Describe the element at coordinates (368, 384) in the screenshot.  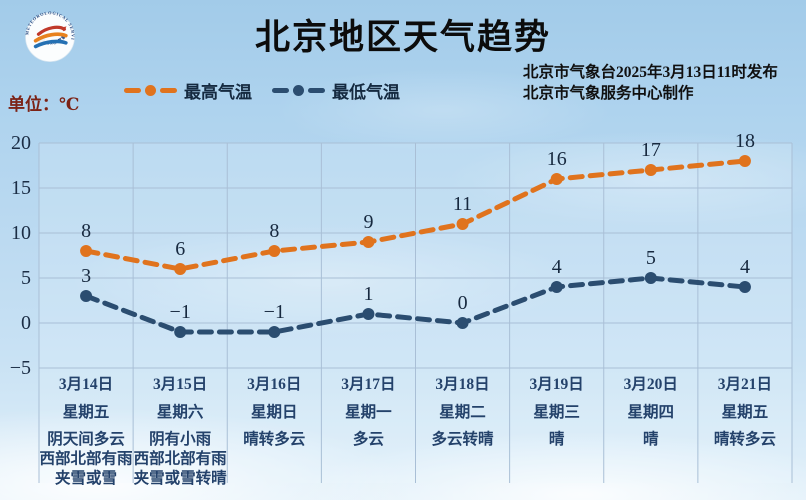
I see `date-label: 3月17日` at that location.